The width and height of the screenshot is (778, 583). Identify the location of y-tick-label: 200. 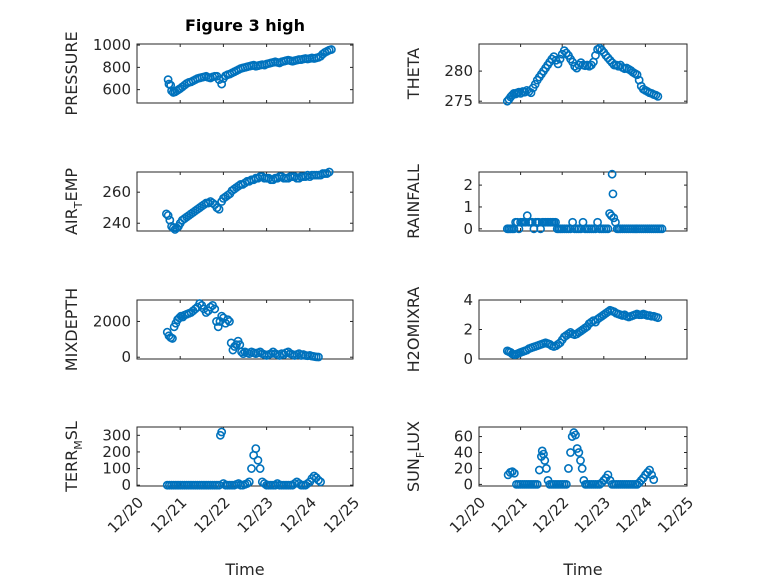
(116, 452).